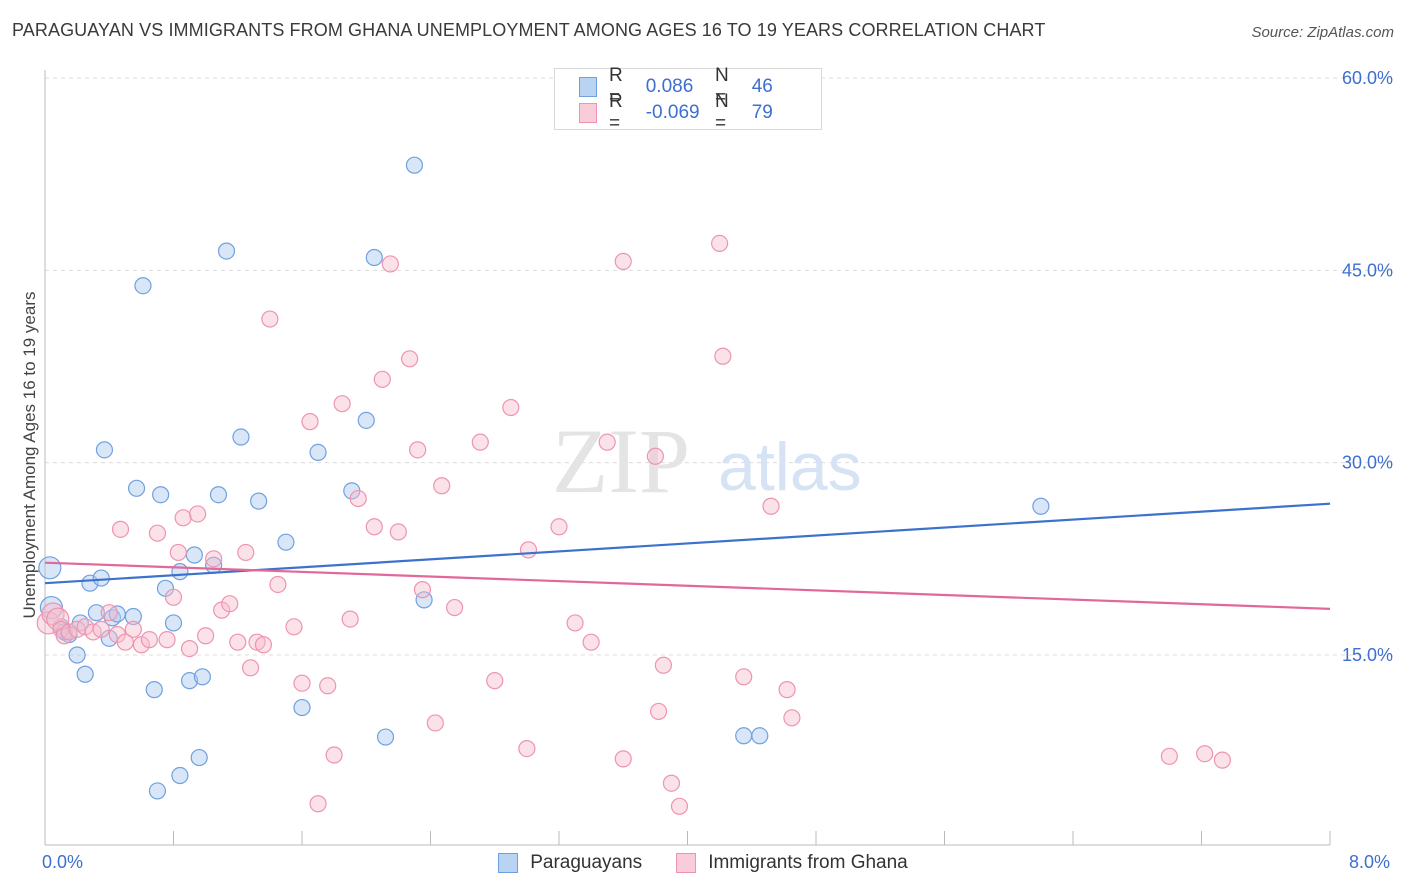 This screenshot has width=1406, height=892. What do you see at coordinates (615, 112) in the screenshot?
I see `legend-r-label: R =` at bounding box center [615, 112].